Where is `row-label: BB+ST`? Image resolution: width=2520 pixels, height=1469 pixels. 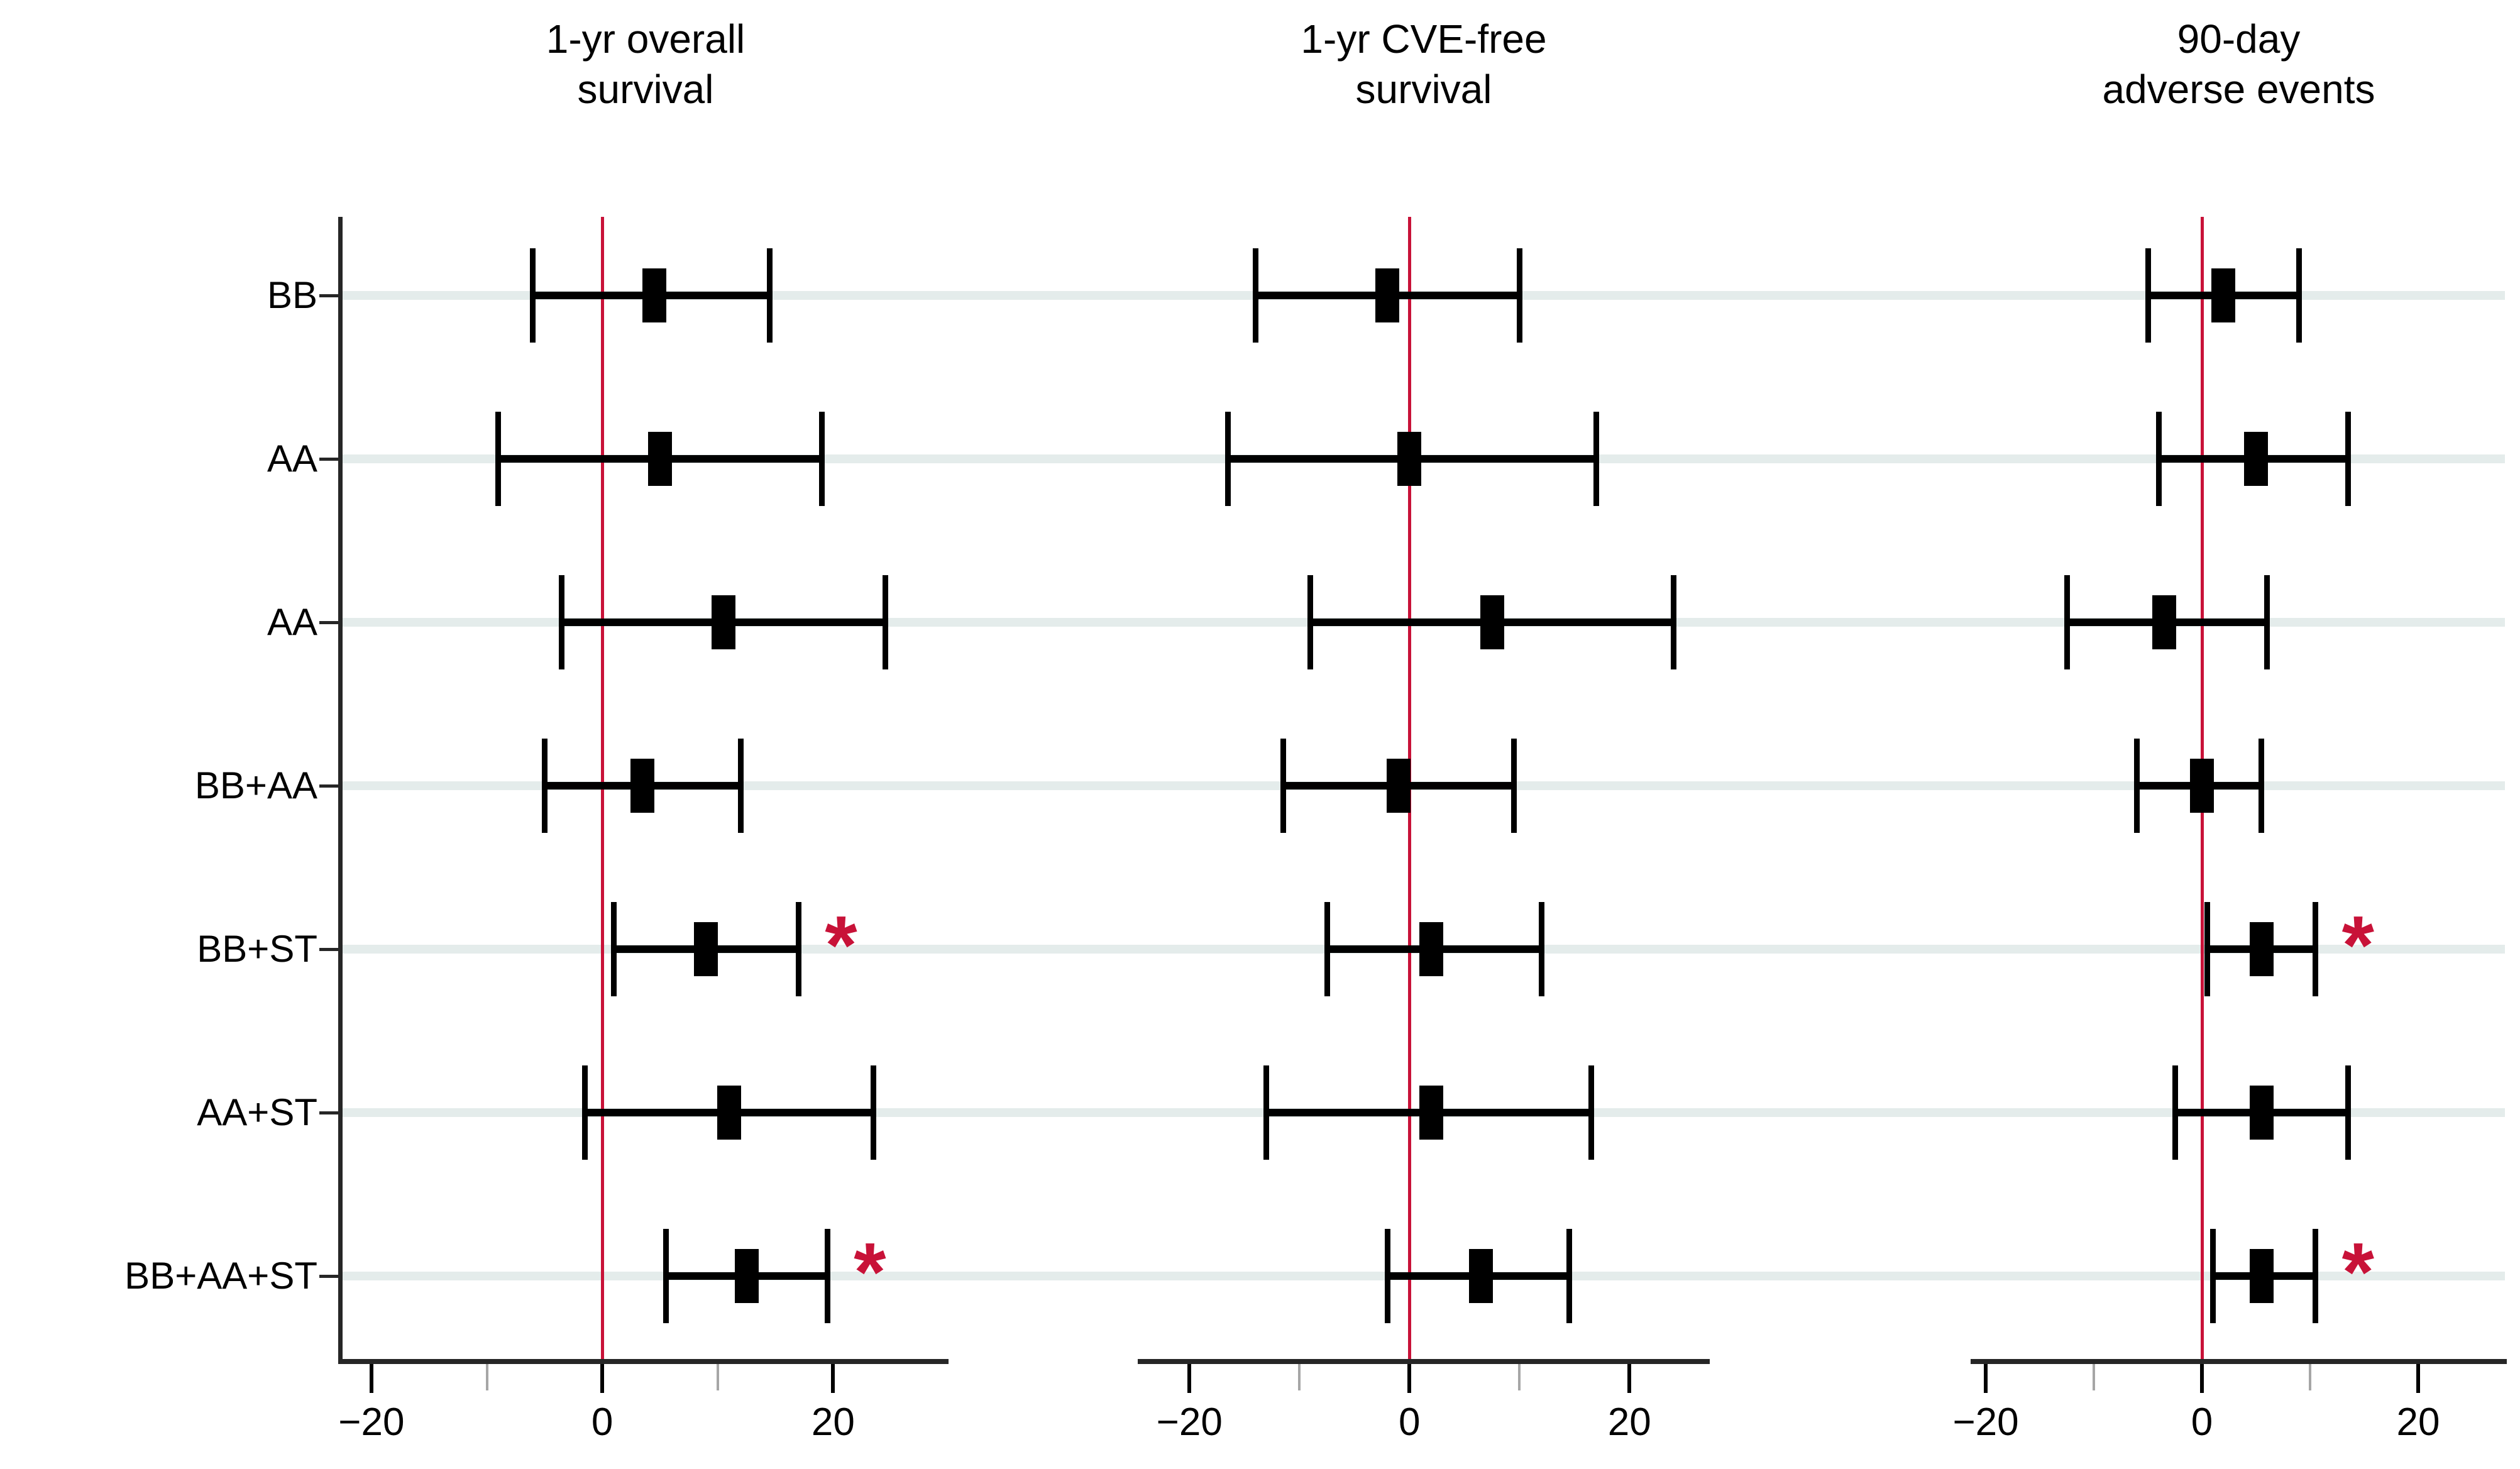
row-label: BB+ST is located at coordinates (257, 949).